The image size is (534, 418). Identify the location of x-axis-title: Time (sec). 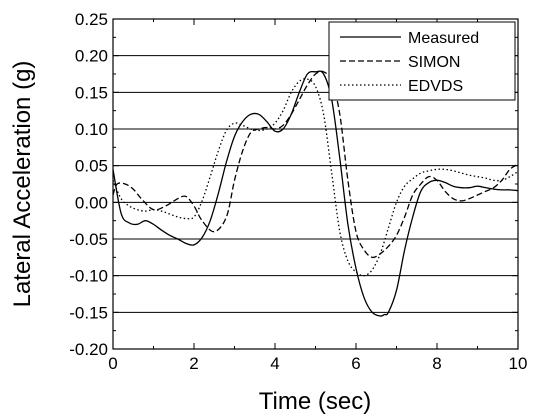
(315, 401).